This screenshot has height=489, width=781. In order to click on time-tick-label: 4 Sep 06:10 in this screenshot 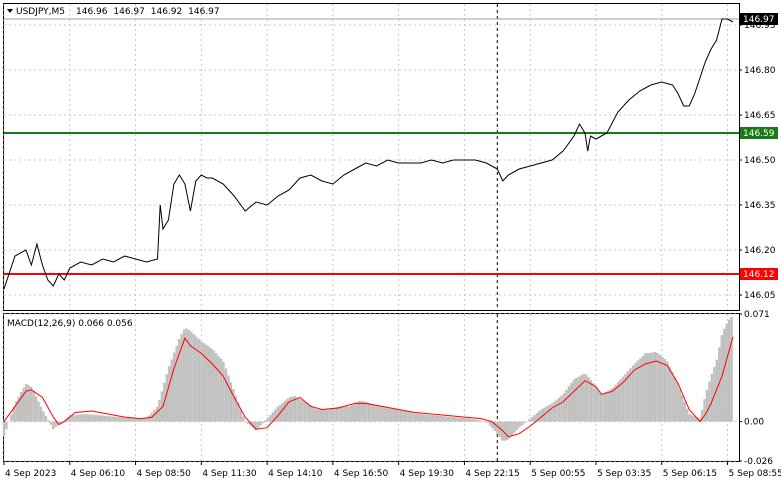, I will do `click(98, 474)`.